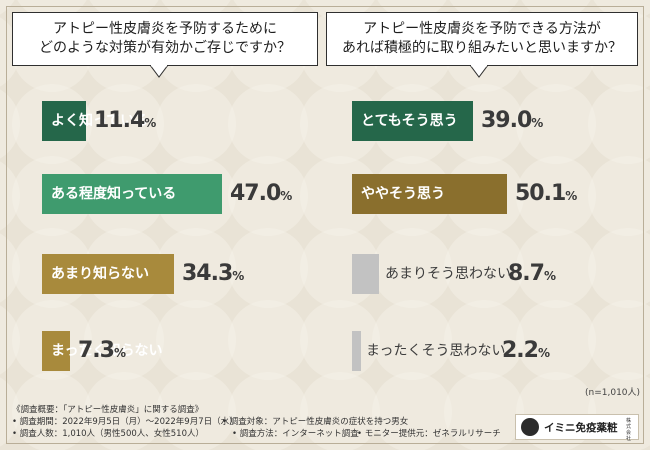 The image size is (650, 450). Describe the element at coordinates (526, 350) in the screenshot. I see `bar-right-value-4: 2.2%` at that location.